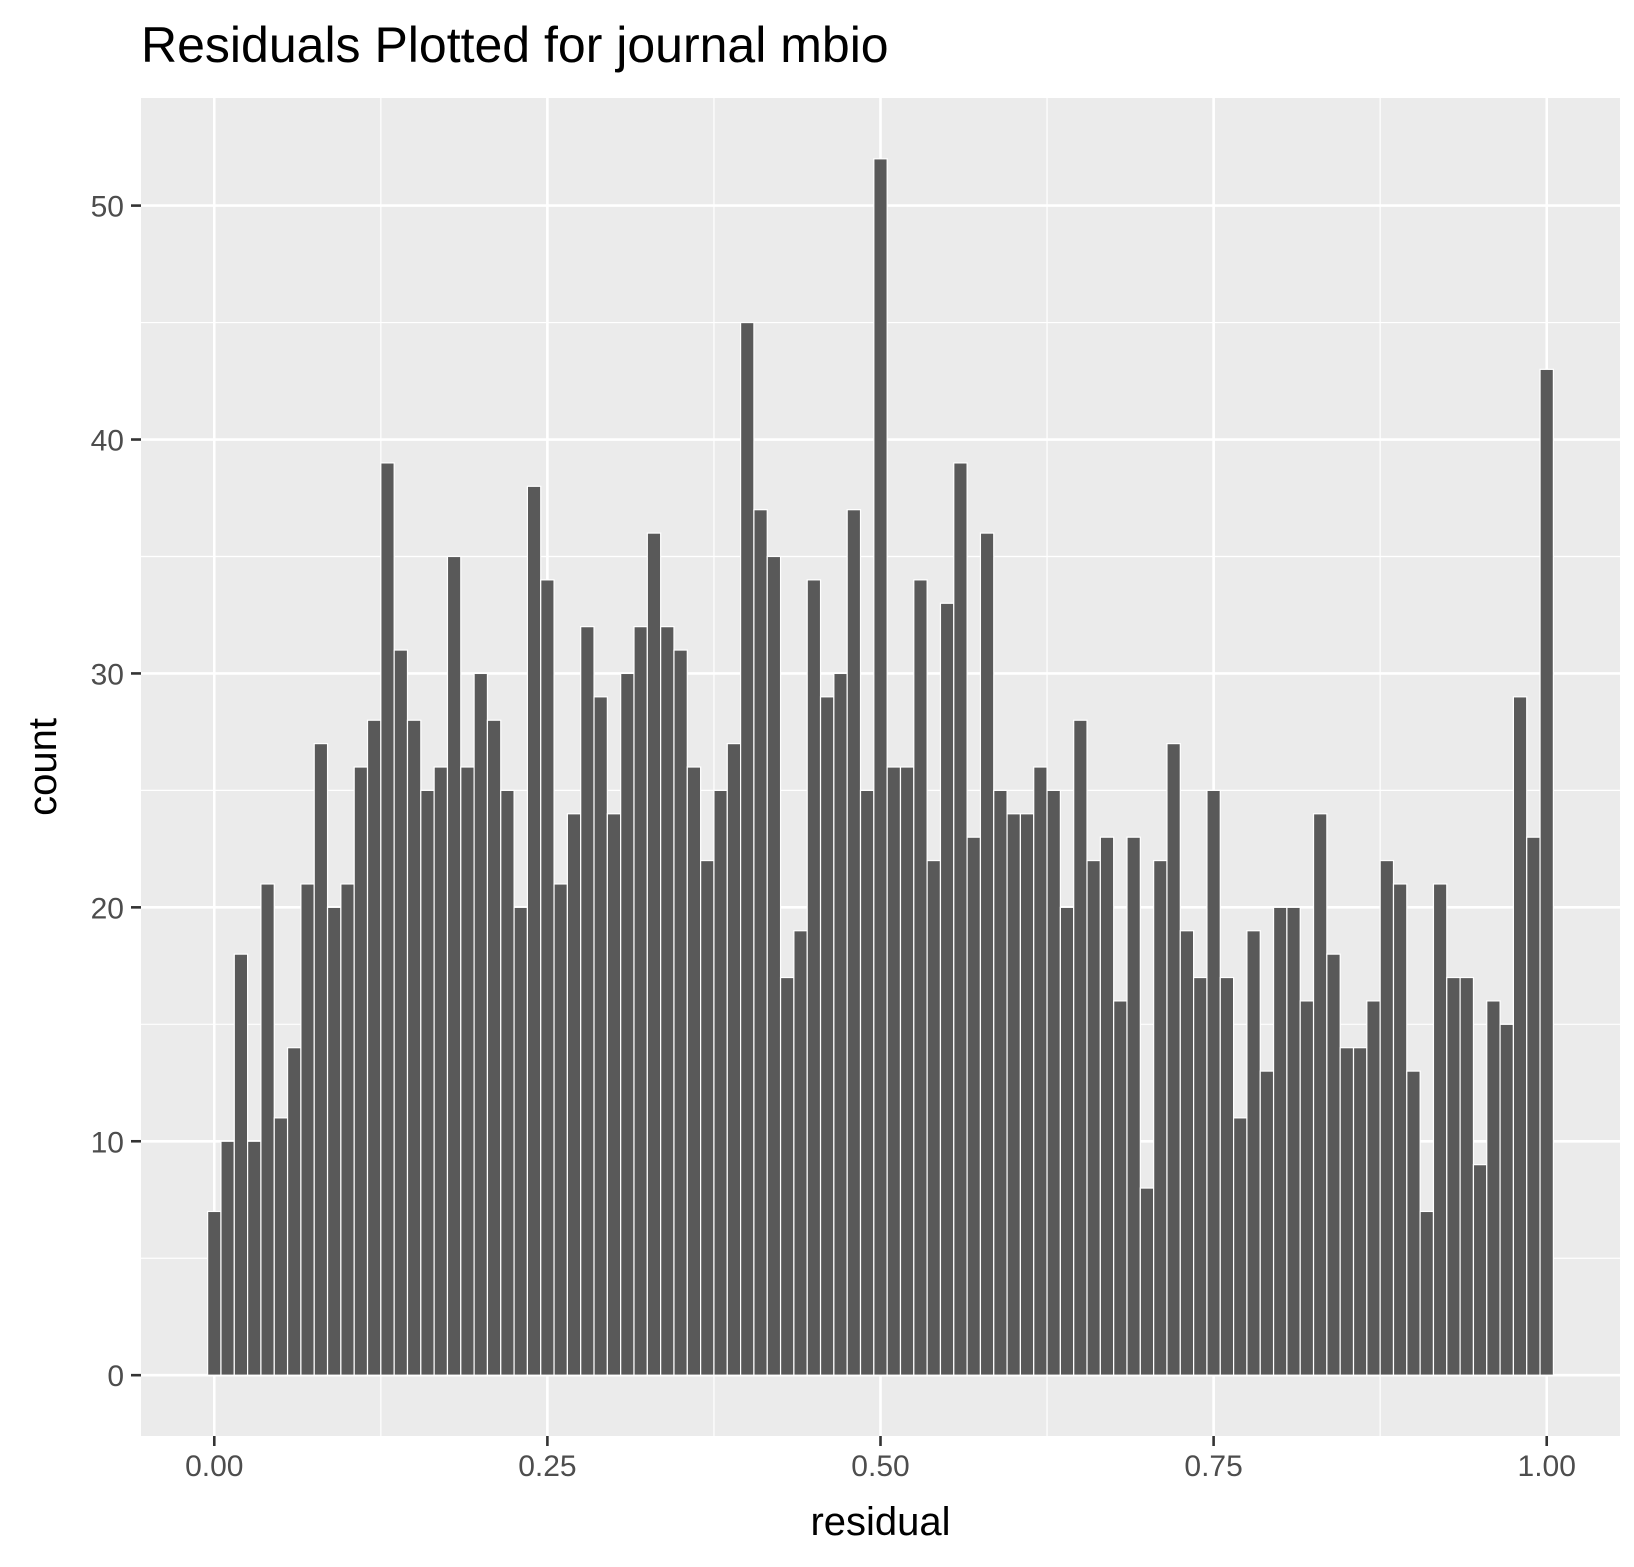 The height and width of the screenshot is (1567, 1634). What do you see at coordinates (116, 792) in the screenshot?
I see `y-axis: 0 10 20 30 40 50` at bounding box center [116, 792].